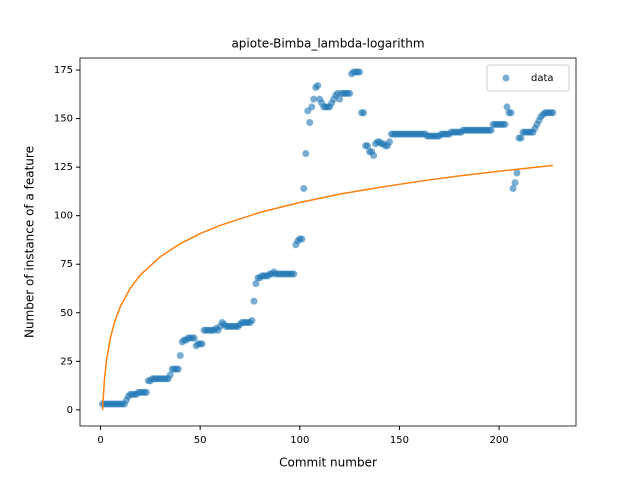  Describe the element at coordinates (70, 410) in the screenshot. I see `y-tick-label: 0` at that location.